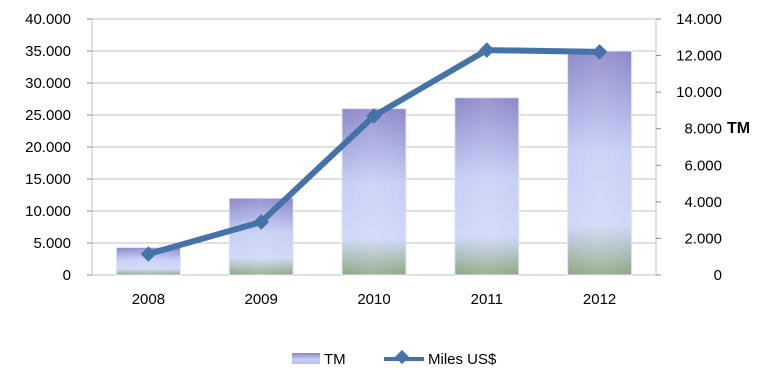 Image resolution: width=758 pixels, height=370 pixels. I want to click on legend: TM Miles US$, so click(394, 358).